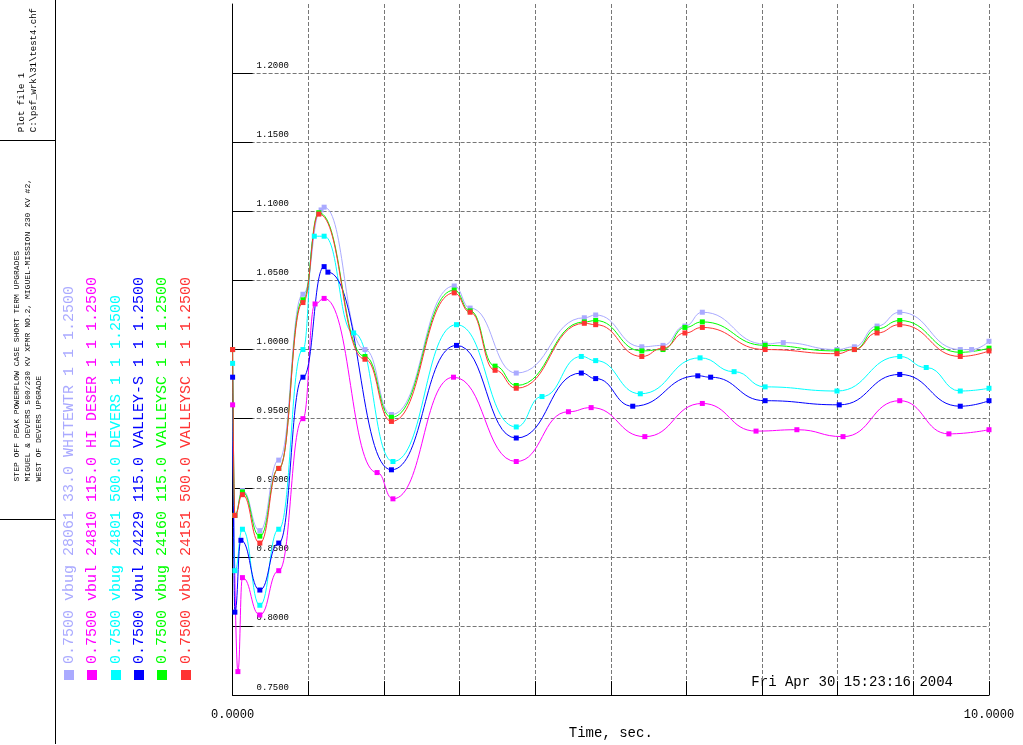 The image size is (1023, 745). I want to click on text: MIGUEL & DEVERS 500/230 KV XFMR NO.2, MIGUEL-MISSION 230 KV #2, WEST OF DEVERS UPGRADE, so click(33, 330).